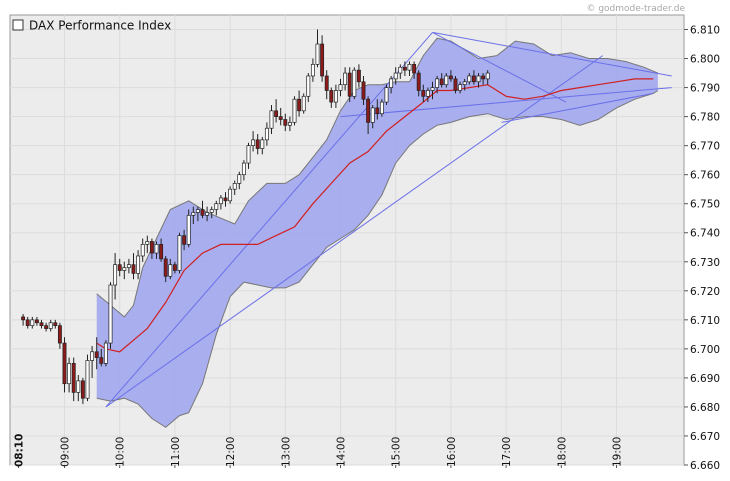 The height and width of the screenshot is (481, 730). What do you see at coordinates (121, 452) in the screenshot?
I see `x-tick-label: 10:00` at bounding box center [121, 452].